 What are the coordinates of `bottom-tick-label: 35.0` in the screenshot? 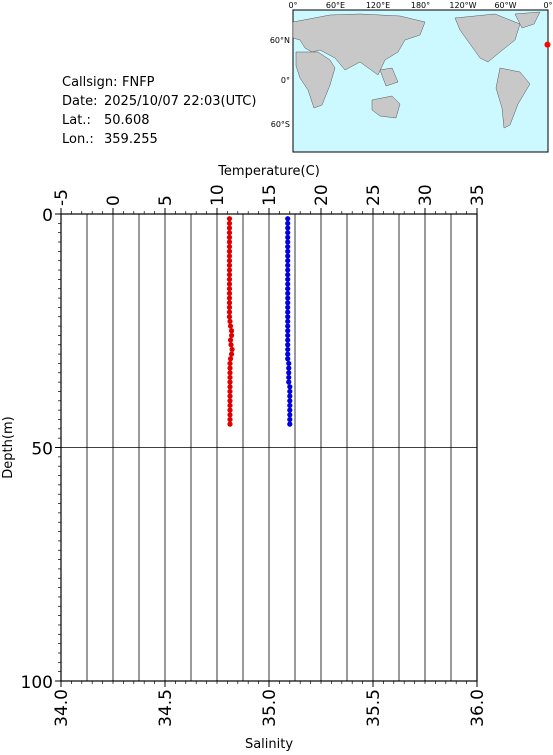 It's located at (270, 708).